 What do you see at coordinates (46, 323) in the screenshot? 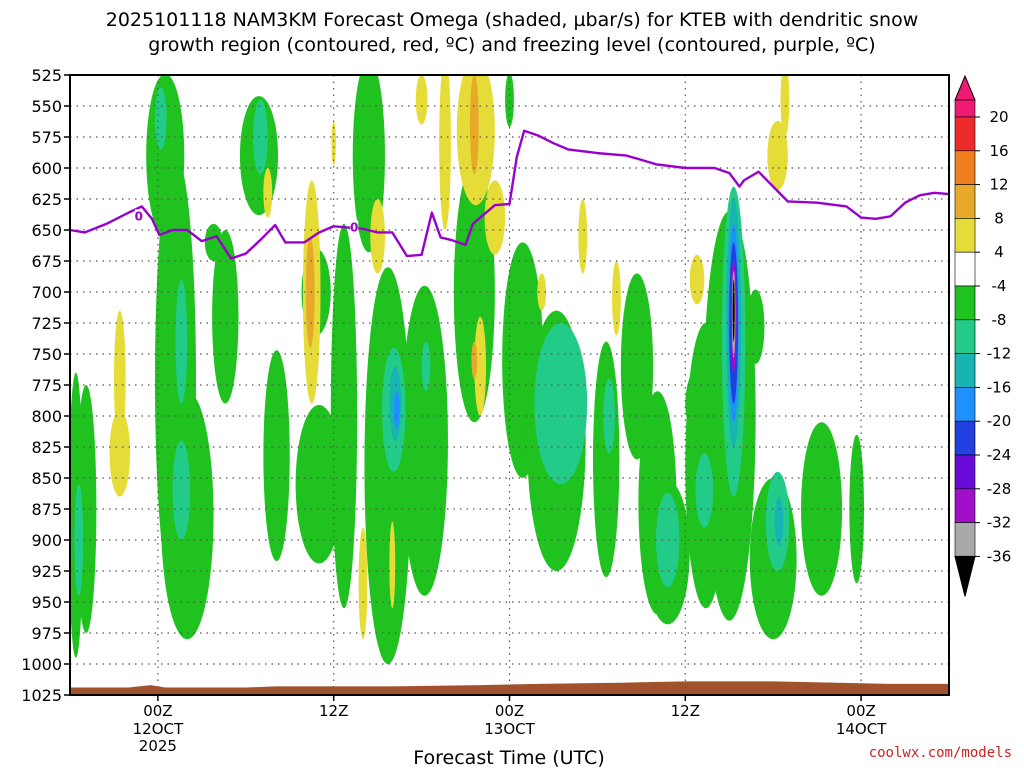
I see `y-tick-label-725: 725` at bounding box center [46, 323].